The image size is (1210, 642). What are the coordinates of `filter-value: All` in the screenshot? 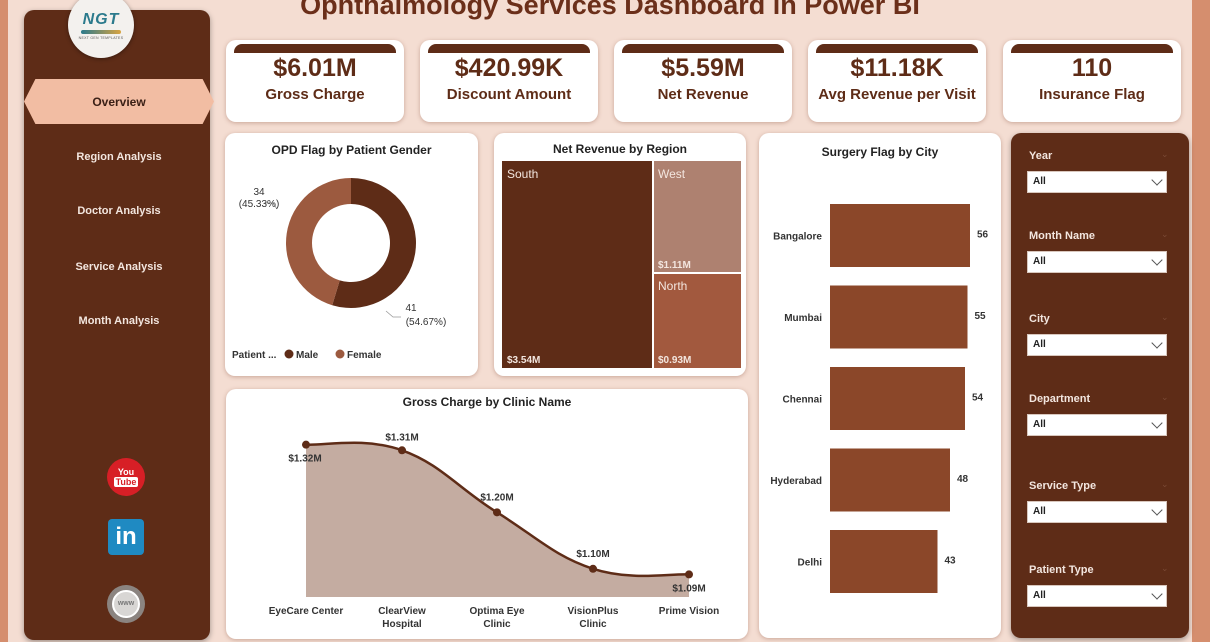 It's located at (1039, 344).